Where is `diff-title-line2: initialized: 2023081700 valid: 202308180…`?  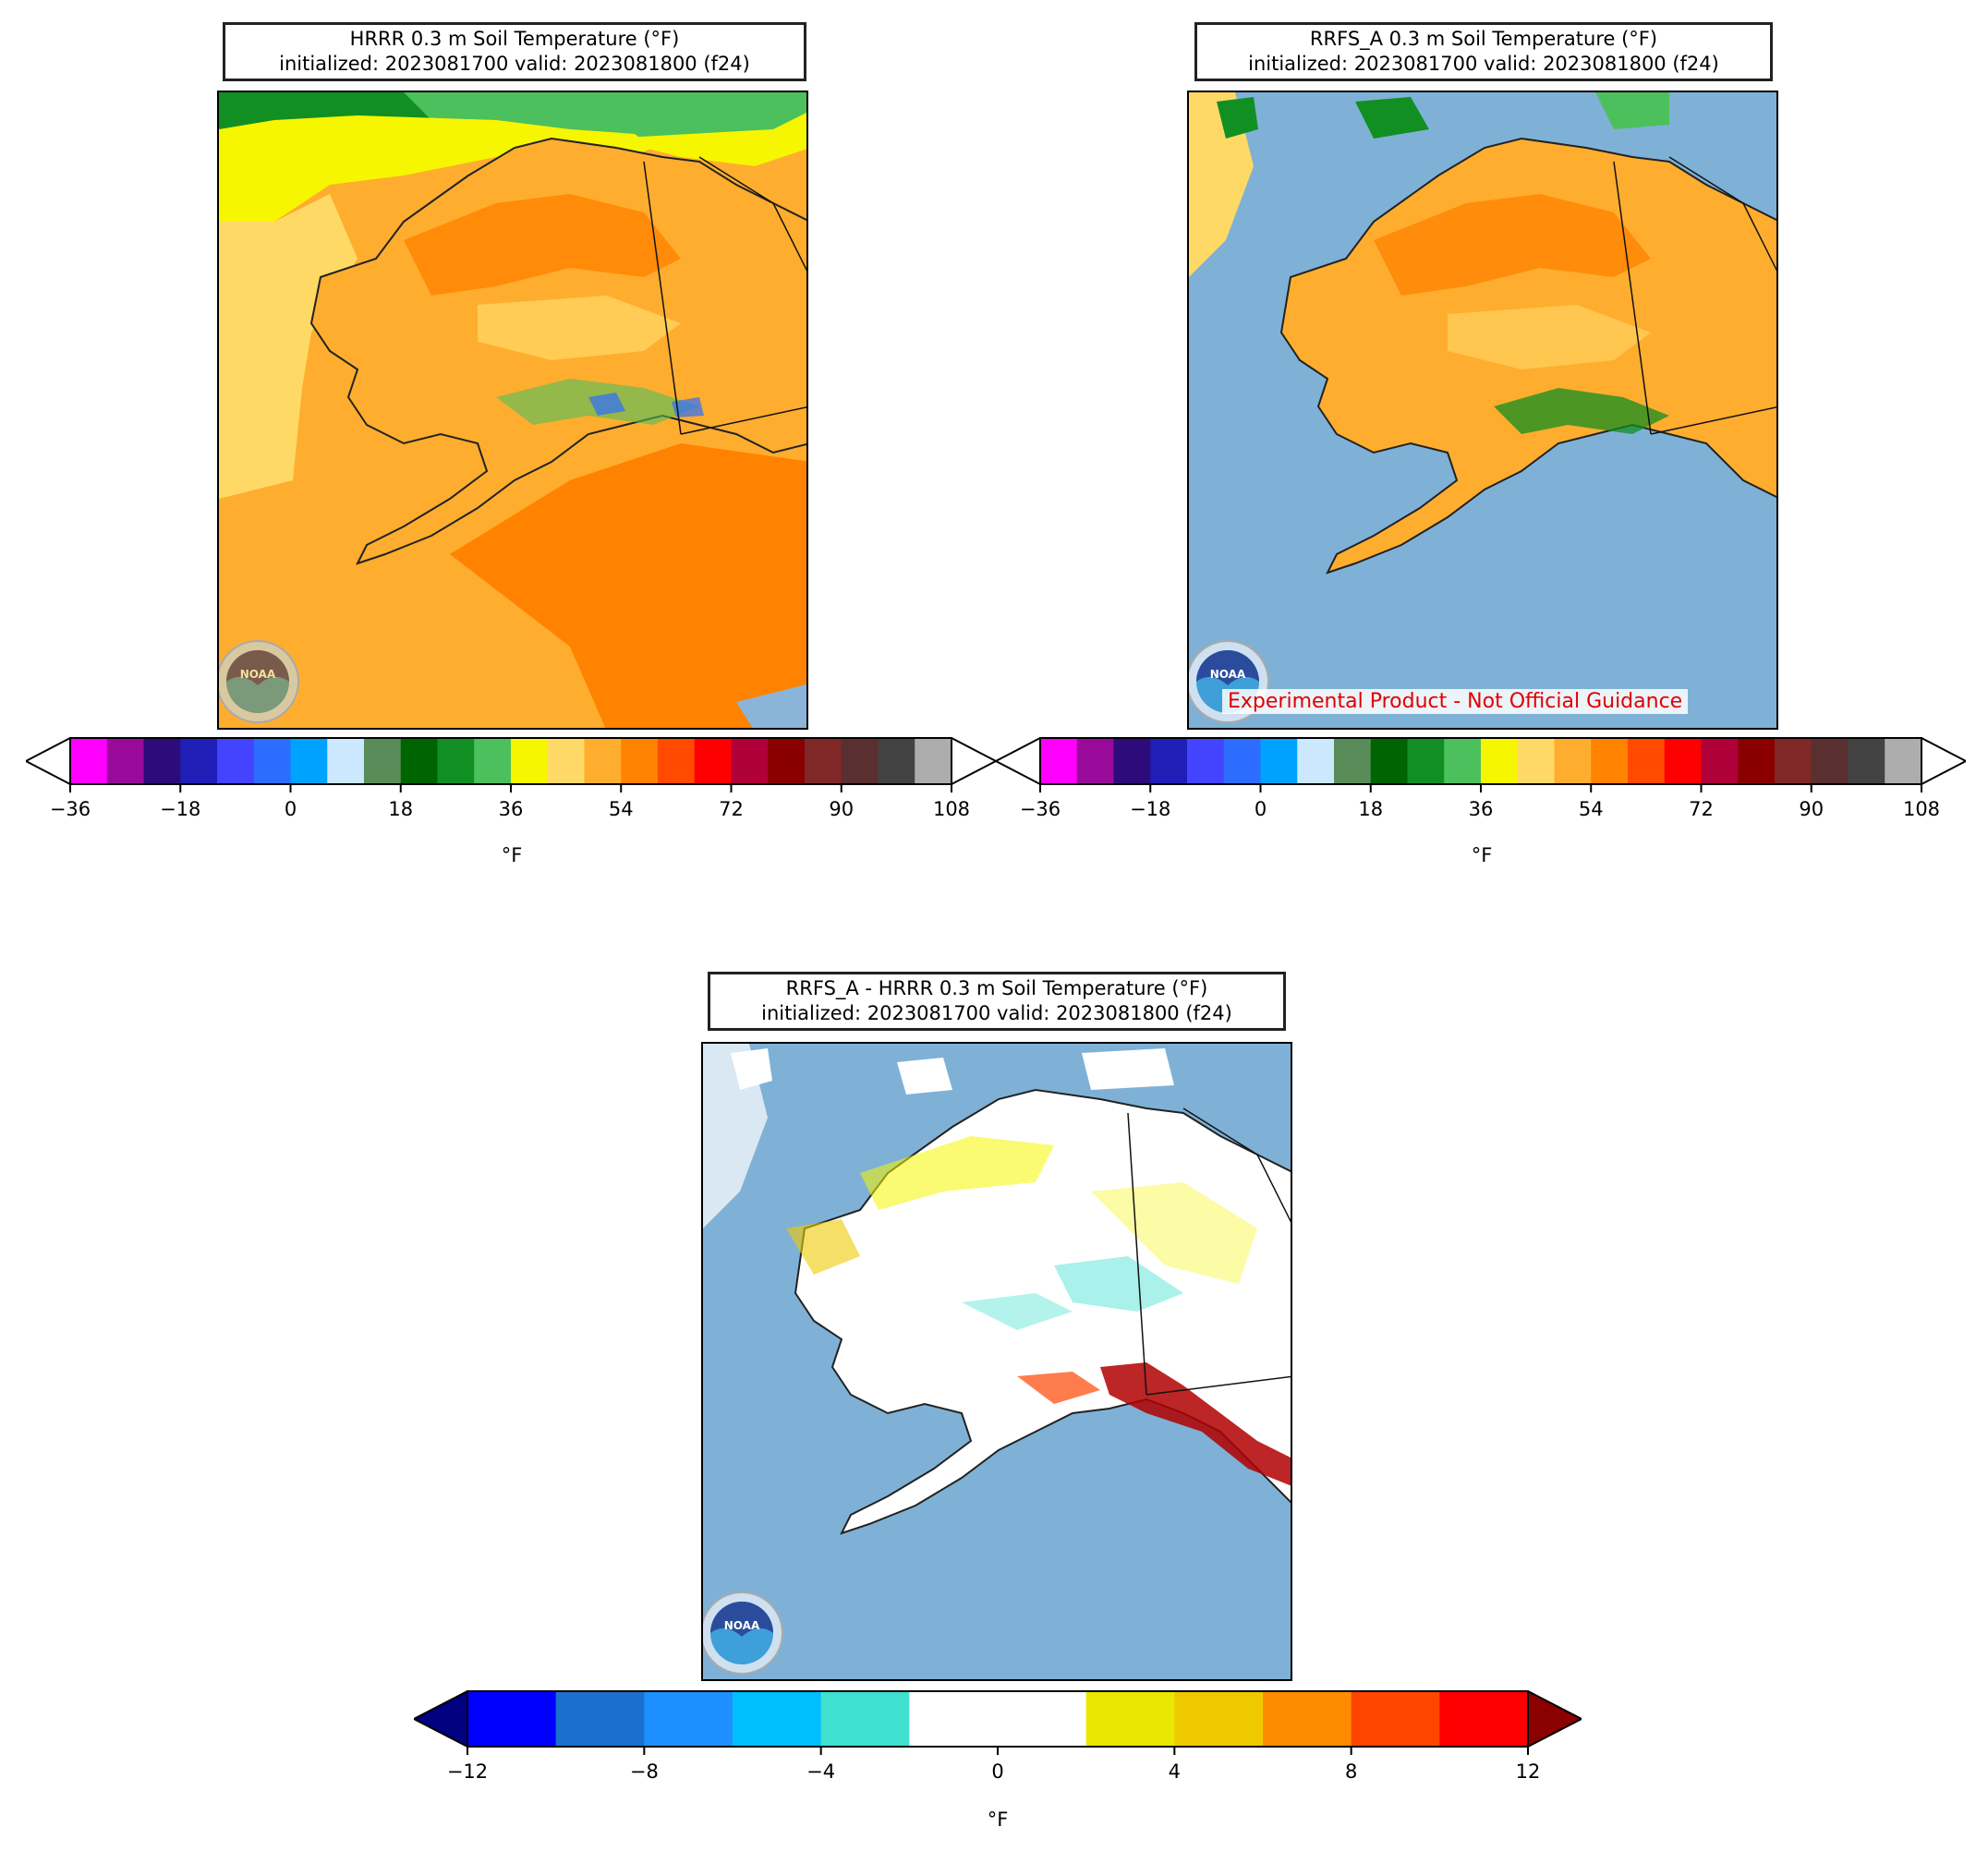 diff-title-line2: initialized: 2023081700 valid: 202308180… is located at coordinates (996, 1013).